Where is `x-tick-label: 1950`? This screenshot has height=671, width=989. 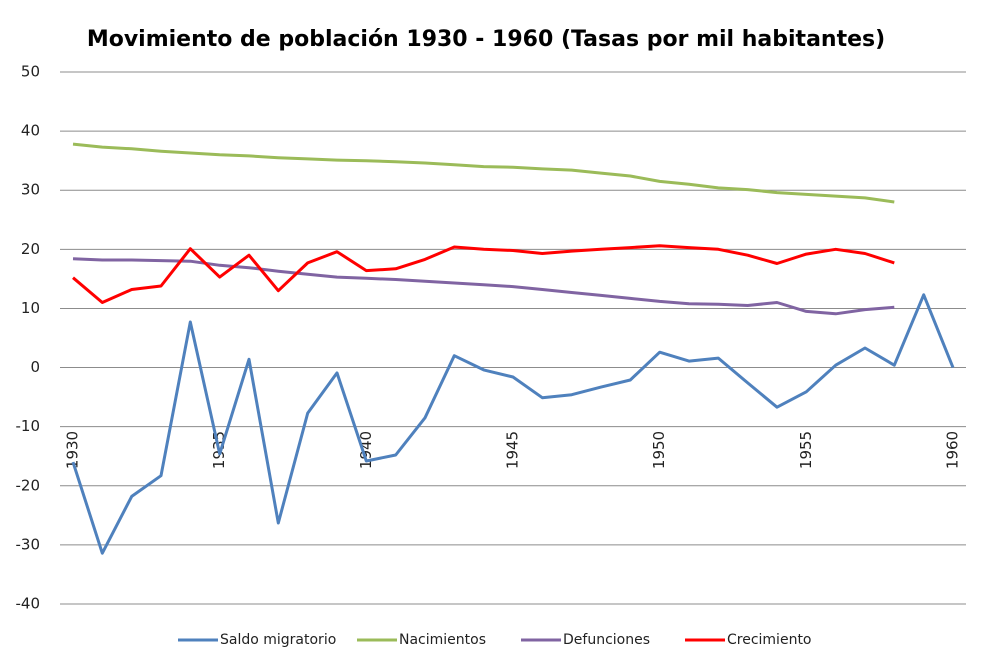 x-tick-label: 1950 is located at coordinates (659, 450).